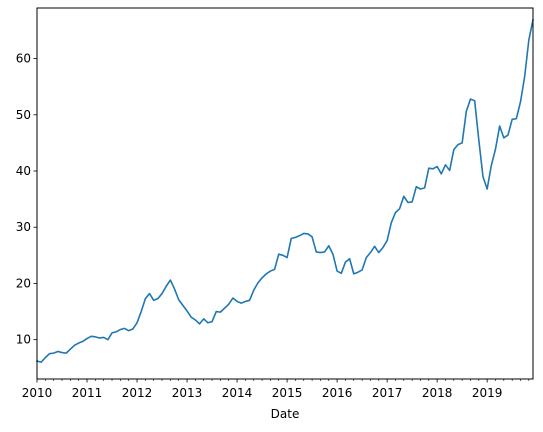  What do you see at coordinates (23, 59) in the screenshot?
I see `y-tick-label: 60` at bounding box center [23, 59].